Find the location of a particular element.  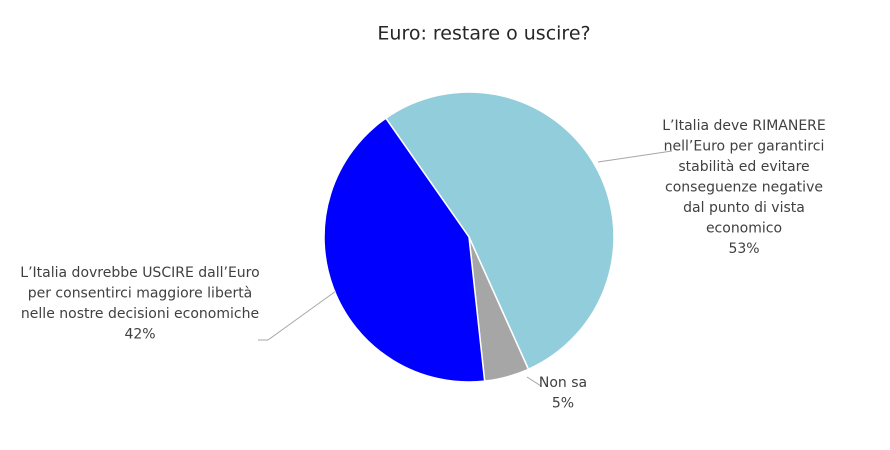

slice-label: nelle nostre decisioni economiche is located at coordinates (140, 314).